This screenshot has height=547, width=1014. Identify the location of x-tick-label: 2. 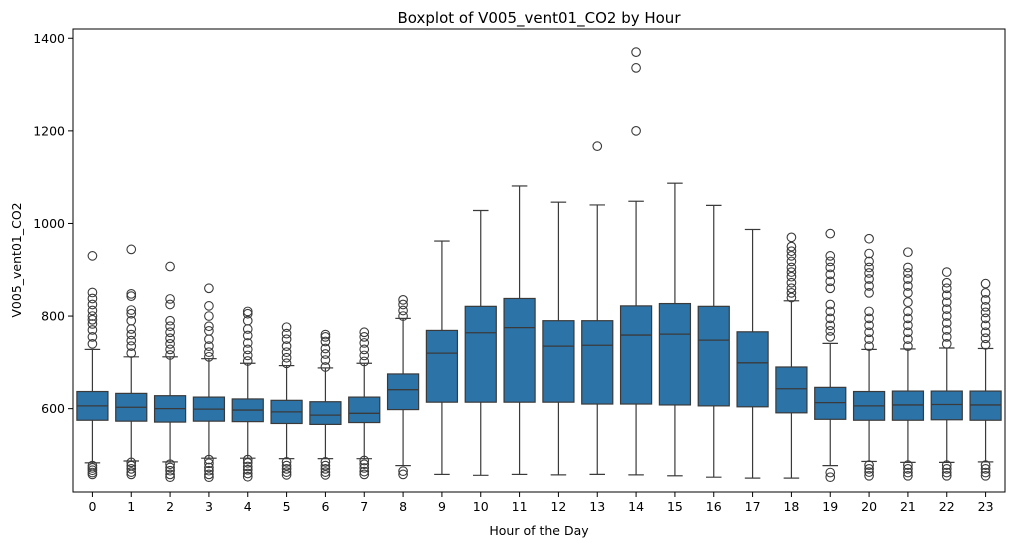
(170, 506).